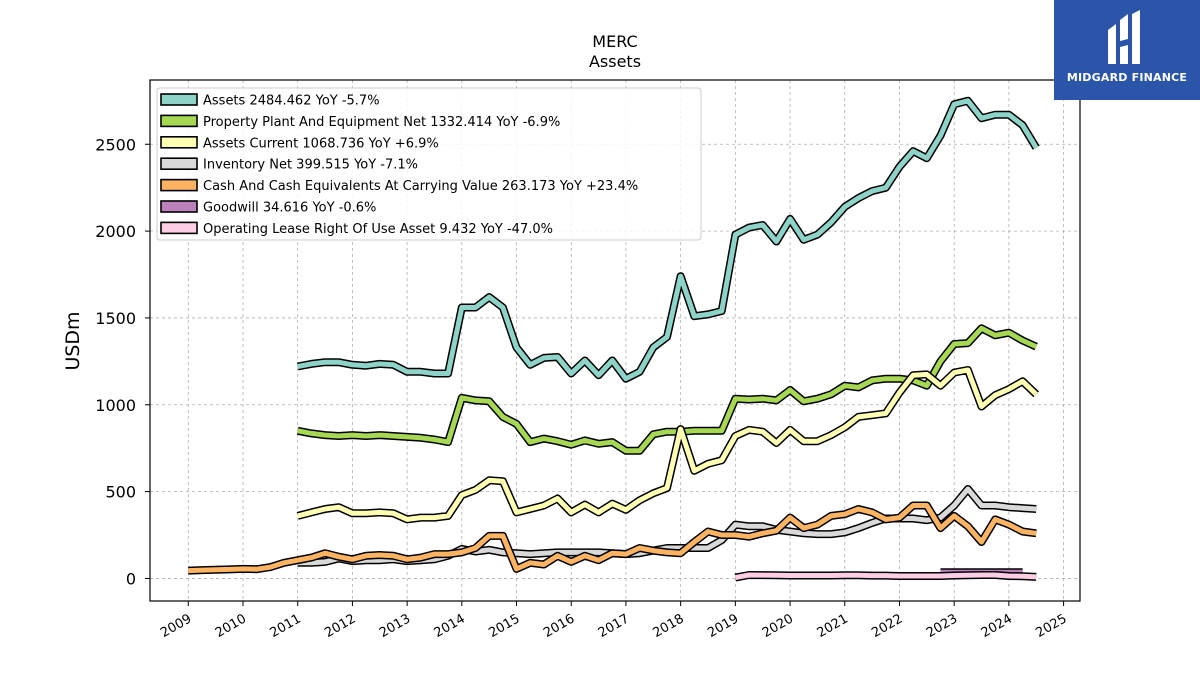 The height and width of the screenshot is (675, 1200). Describe the element at coordinates (559, 626) in the screenshot. I see `x-tick-label: 2016` at that location.